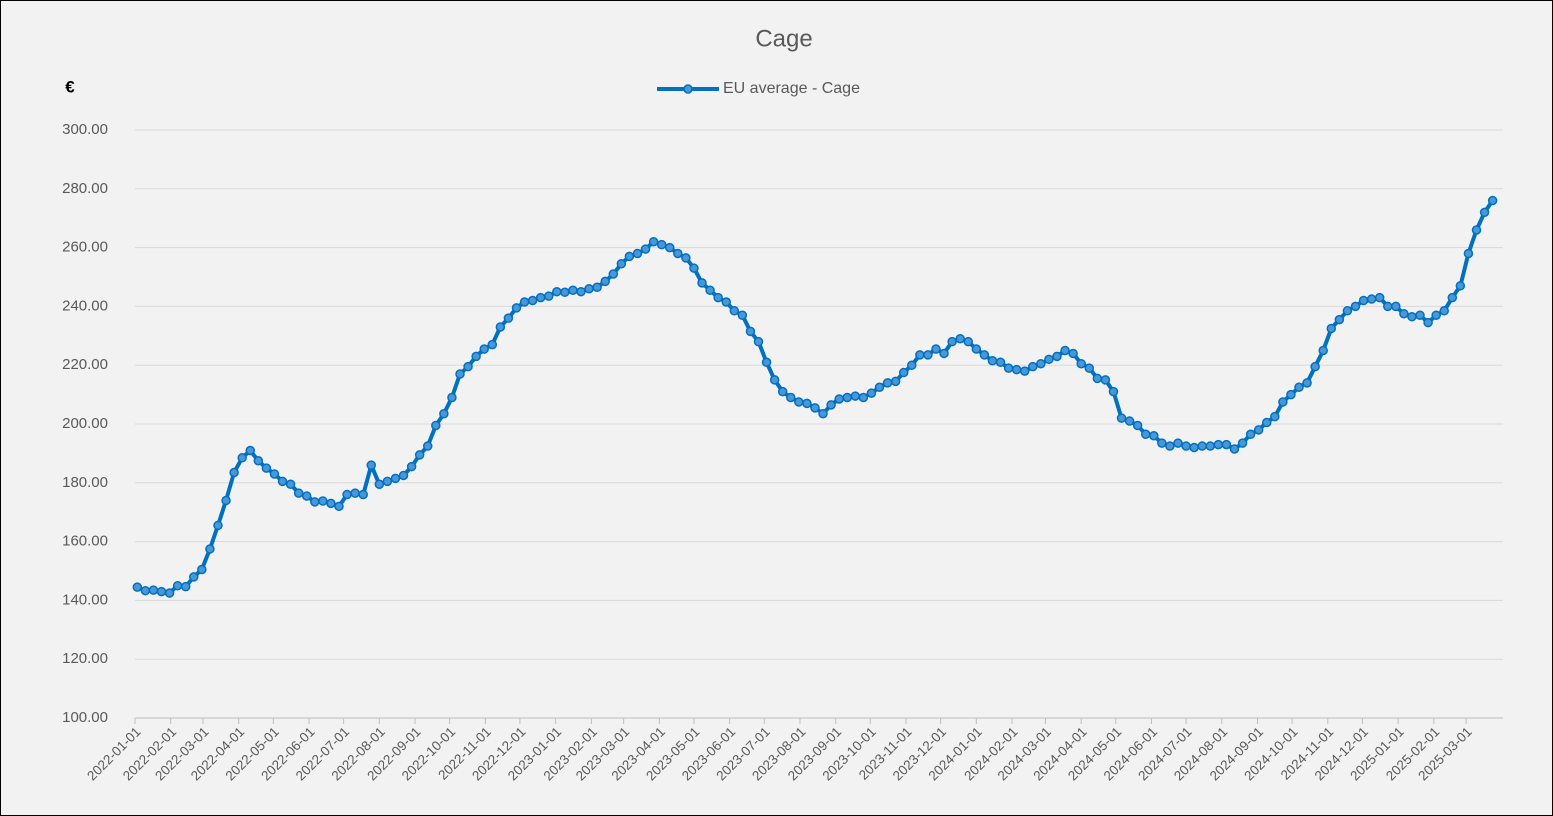 The image size is (1553, 816). Describe the element at coordinates (791, 88) in the screenshot. I see `legend-label: EU average - Cage` at that location.